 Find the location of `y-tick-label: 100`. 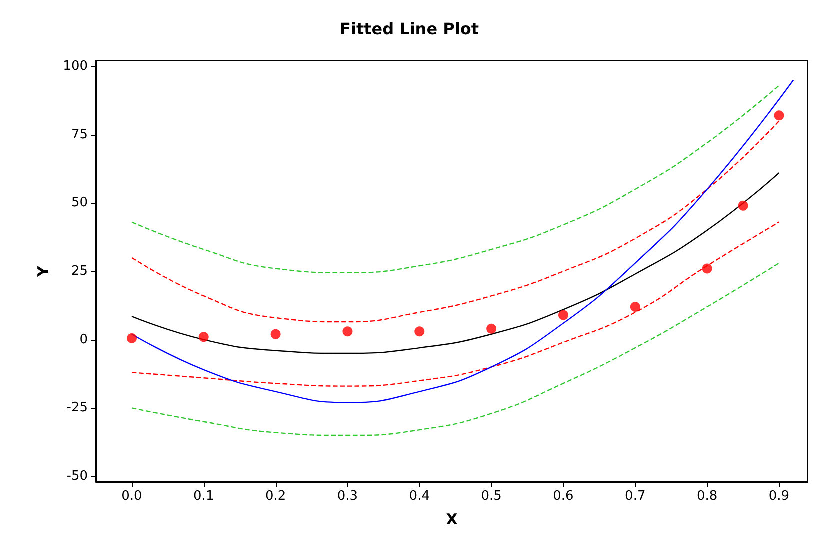

y-tick-label: 100 is located at coordinates (75, 66).